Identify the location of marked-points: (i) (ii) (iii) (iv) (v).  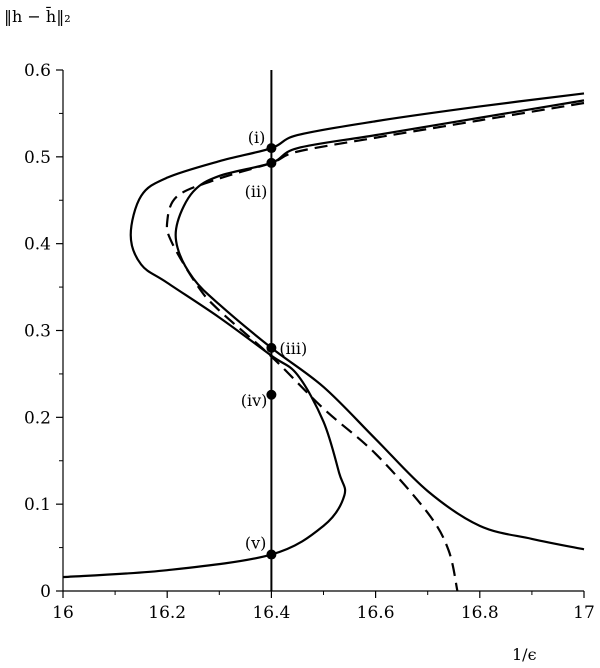
(274, 344).